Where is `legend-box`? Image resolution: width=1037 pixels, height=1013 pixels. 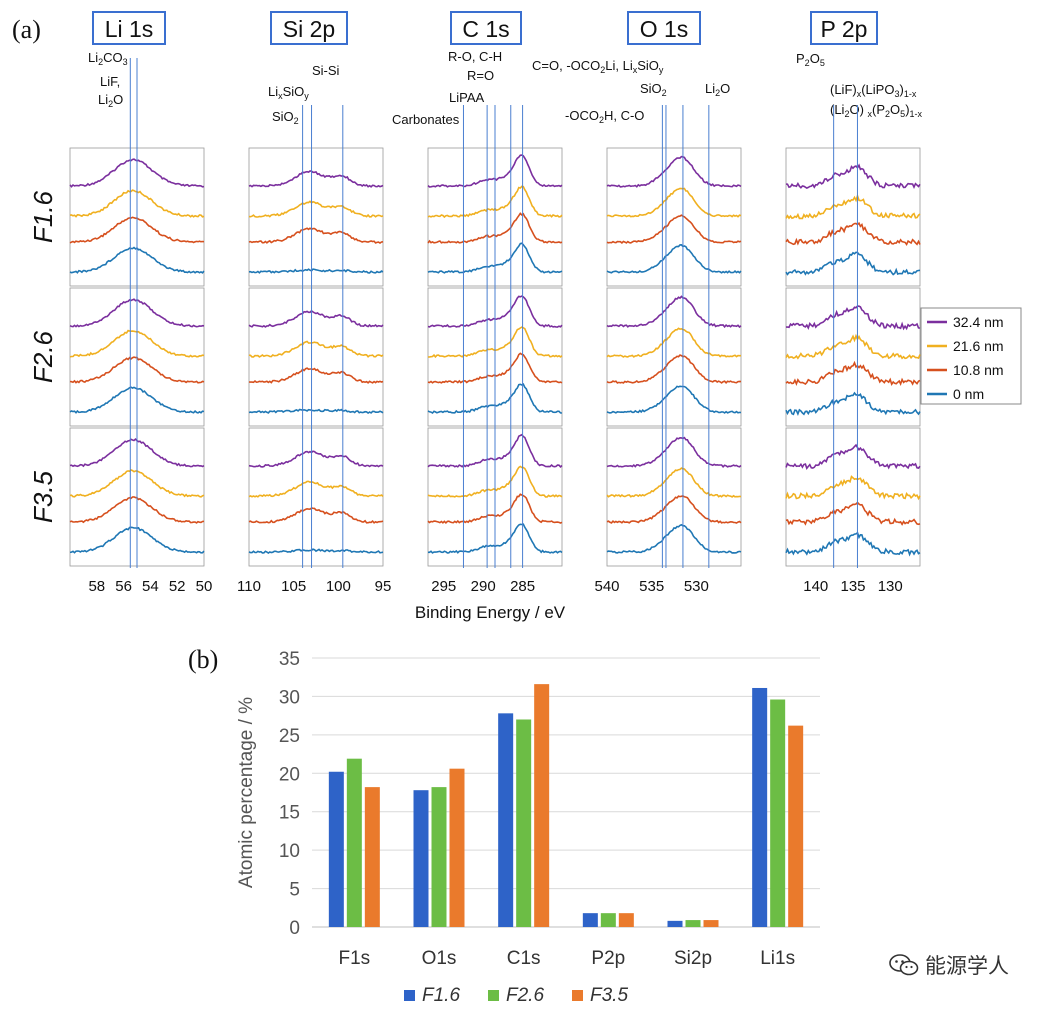 legend-box is located at coordinates (971, 356).